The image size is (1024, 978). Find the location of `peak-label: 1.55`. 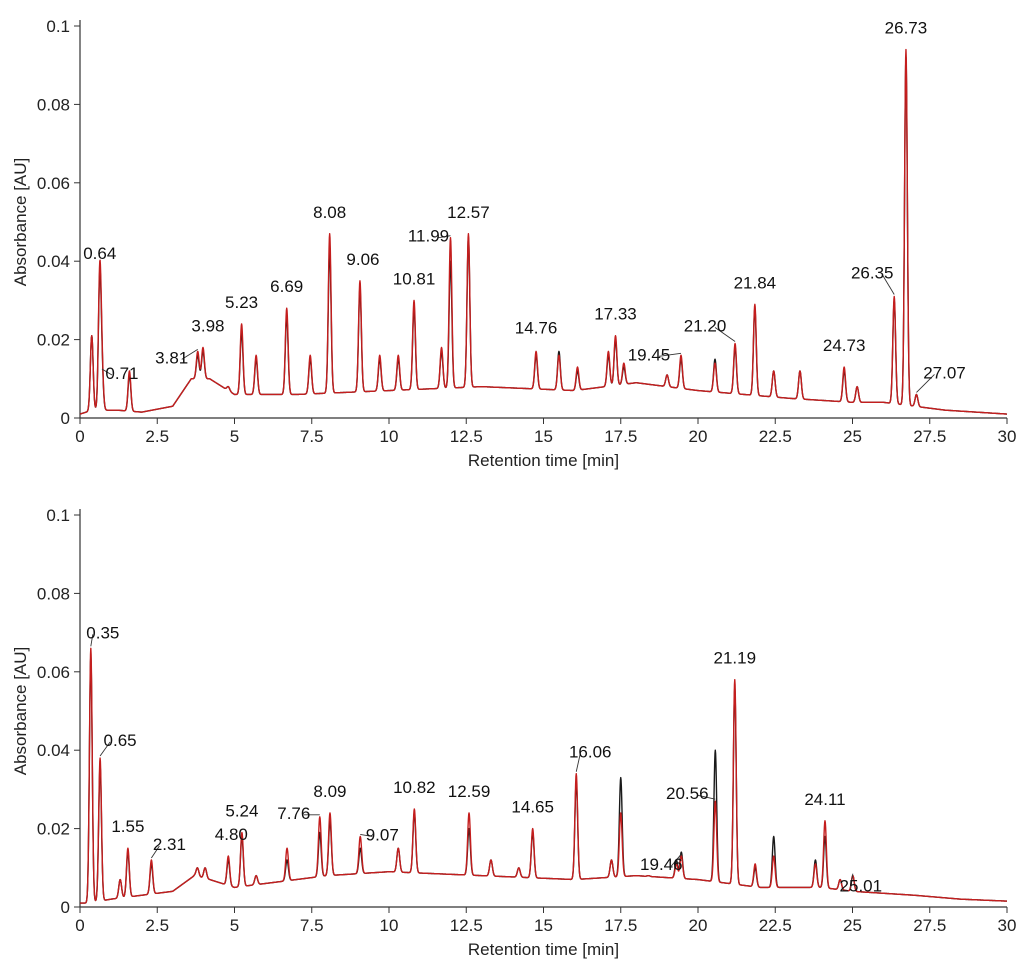

peak-label: 1.55 is located at coordinates (127, 826).